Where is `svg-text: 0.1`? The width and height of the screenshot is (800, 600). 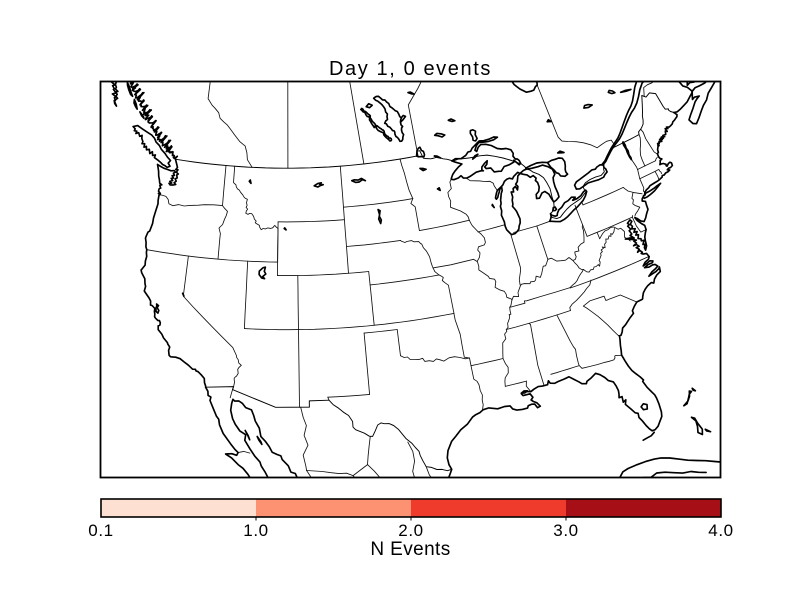 svg-text: 0.1 is located at coordinates (100, 530).